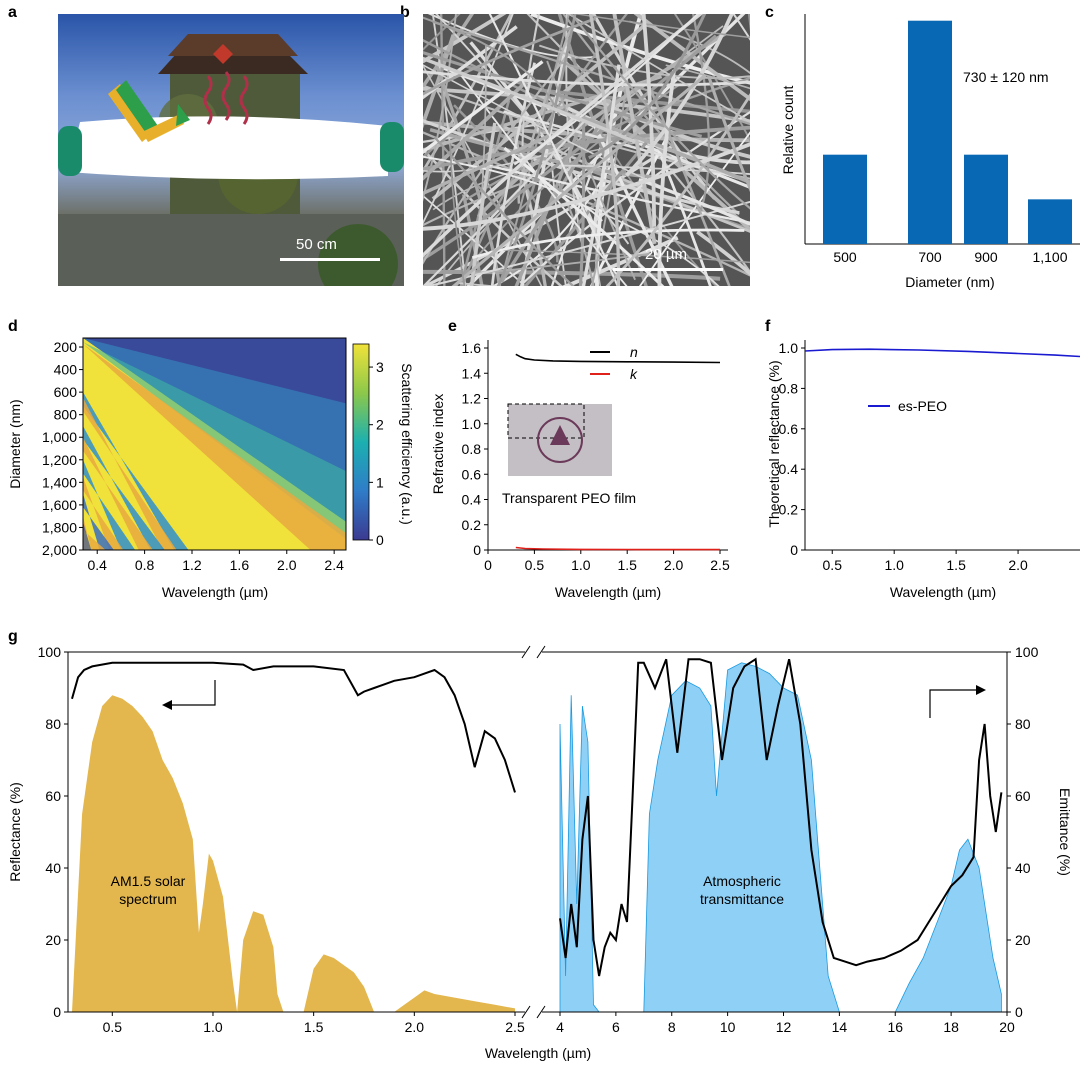  I want to click on d-ytick-label: 400, so click(66, 370).